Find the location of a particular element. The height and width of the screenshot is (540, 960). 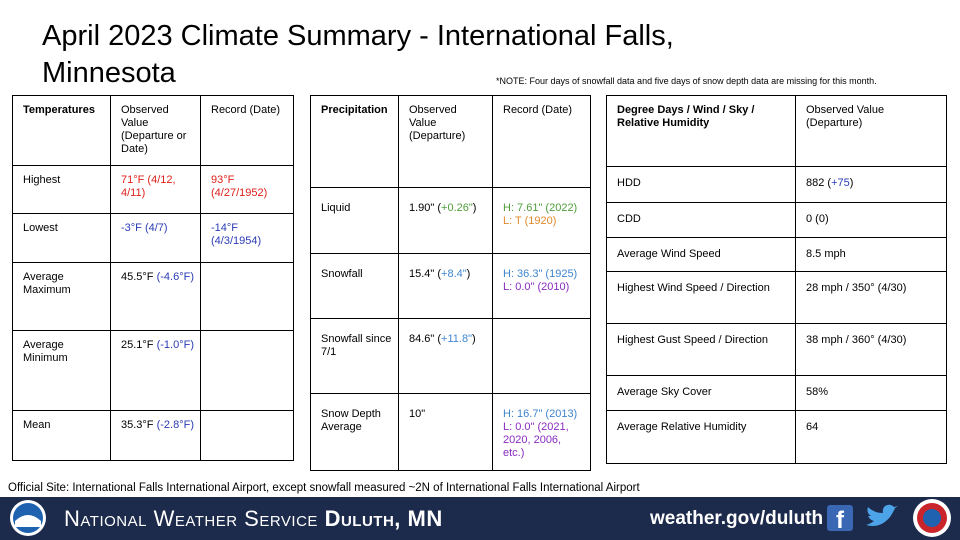

table-row: Mean 35.3°F (-2.8°F) is located at coordinates (153, 435).